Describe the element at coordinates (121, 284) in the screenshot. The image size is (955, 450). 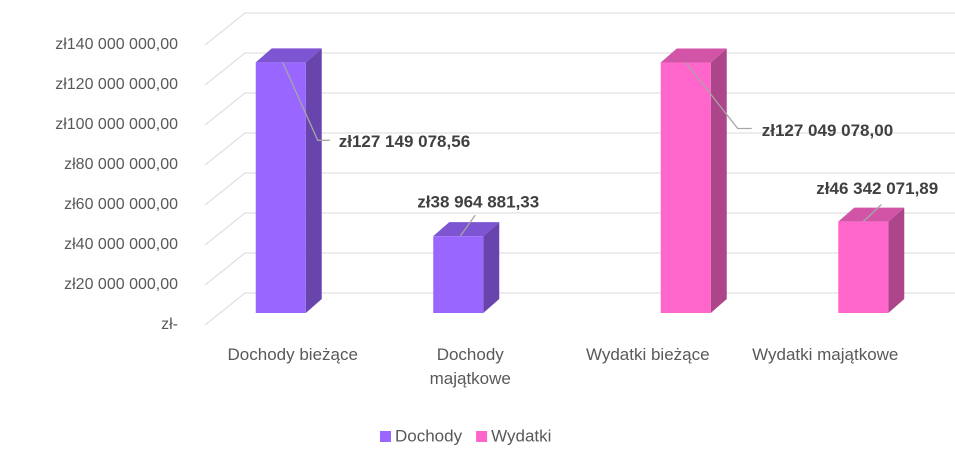
I see `y-tick-label: zł20 000 000,00` at that location.